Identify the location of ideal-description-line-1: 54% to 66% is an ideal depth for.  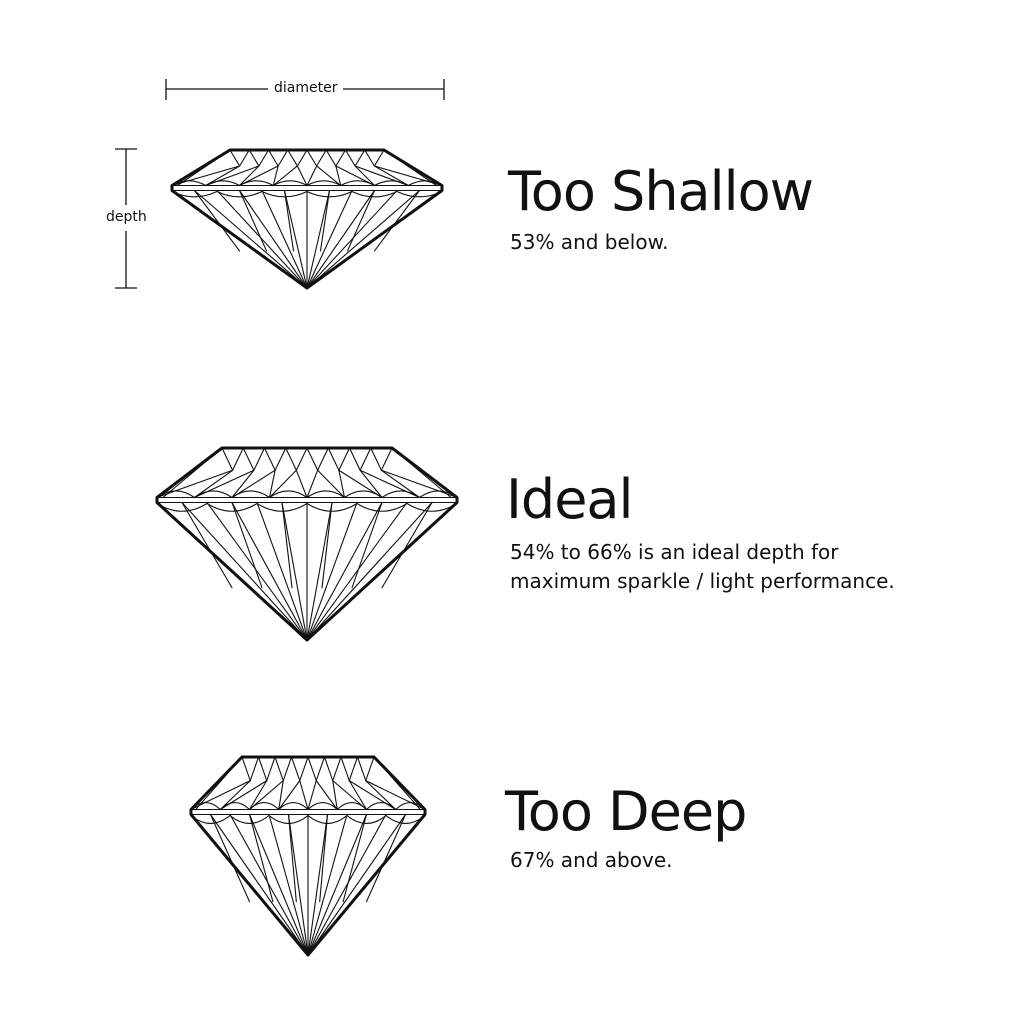
(674, 552).